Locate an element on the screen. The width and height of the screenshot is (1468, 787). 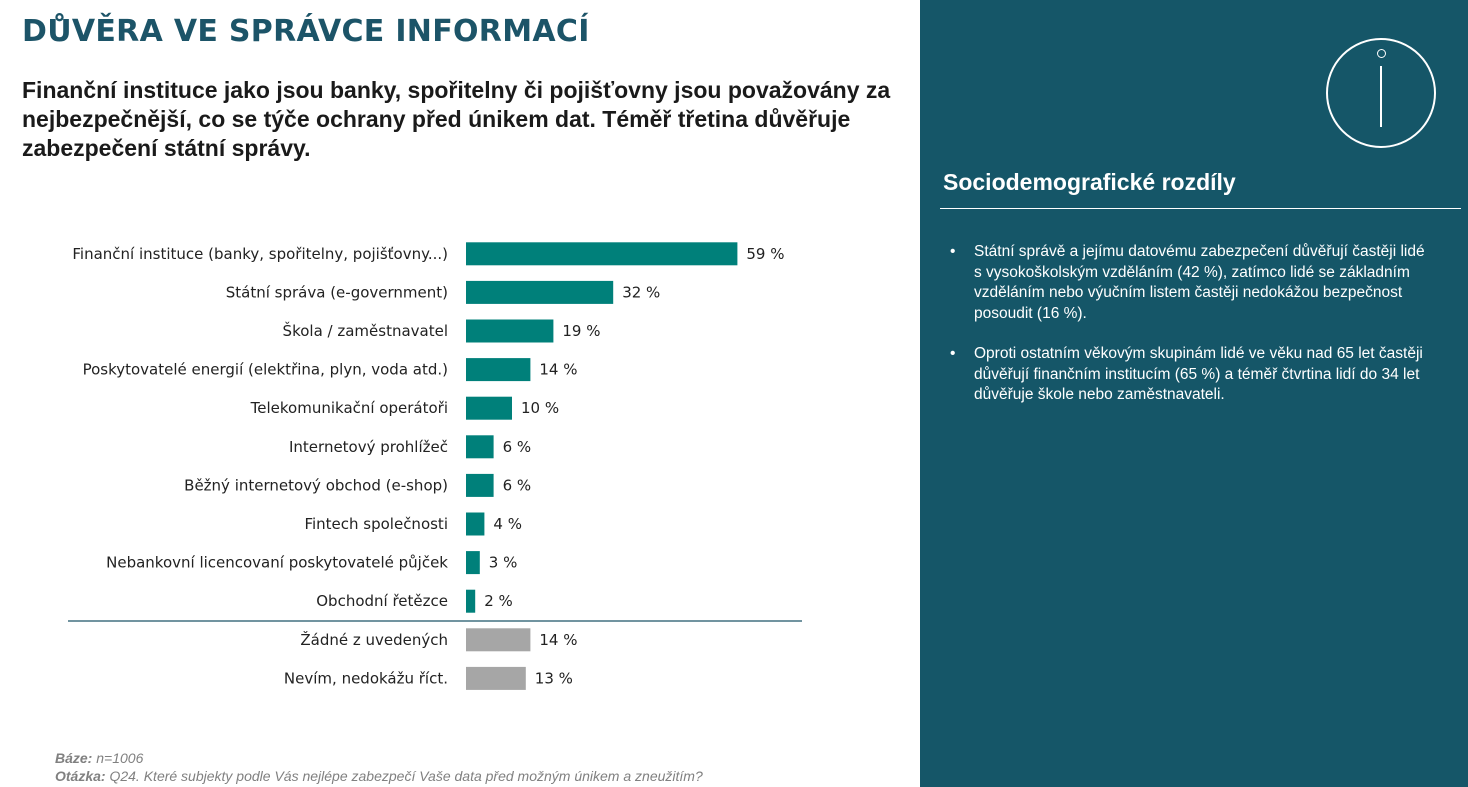
footnote-base: Báze: n=1006 is located at coordinates (99, 758).